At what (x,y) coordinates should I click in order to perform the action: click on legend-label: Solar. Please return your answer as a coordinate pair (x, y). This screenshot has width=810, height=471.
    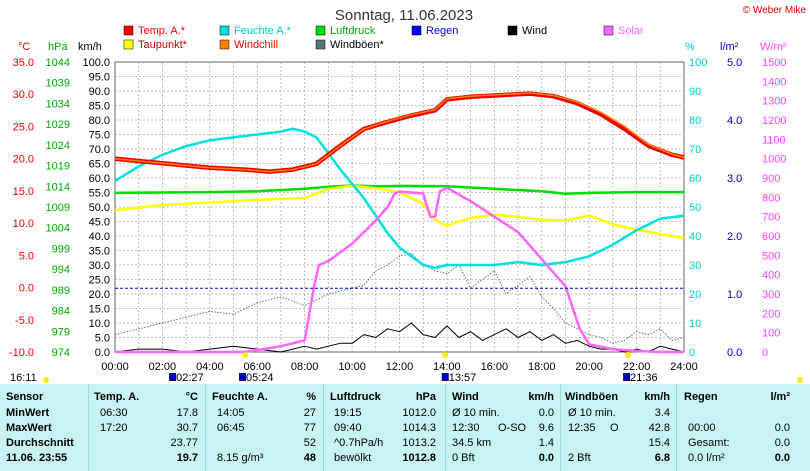
    Looking at the image, I should click on (631, 31).